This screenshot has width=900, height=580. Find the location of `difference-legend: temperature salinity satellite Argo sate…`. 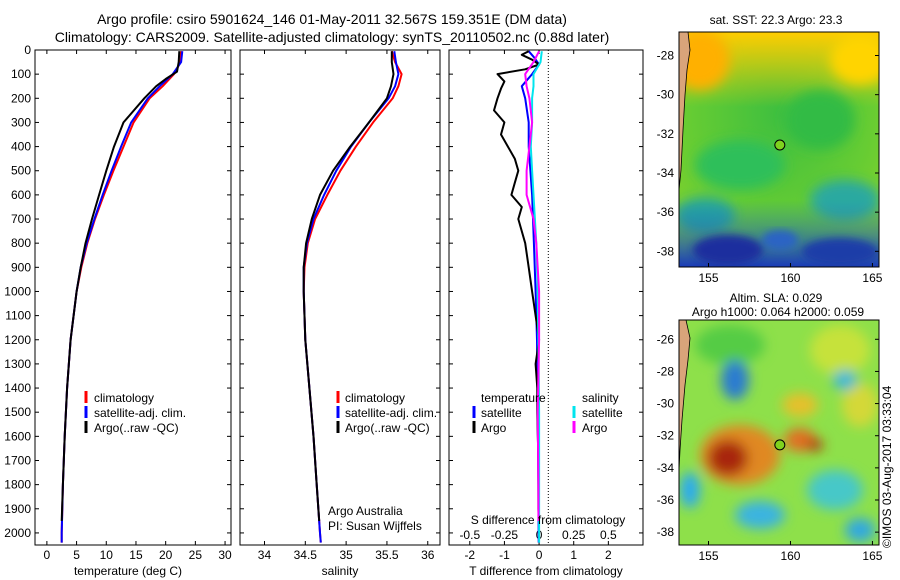

difference-legend: temperature salinity satellite Argo sate… is located at coordinates (547, 413).